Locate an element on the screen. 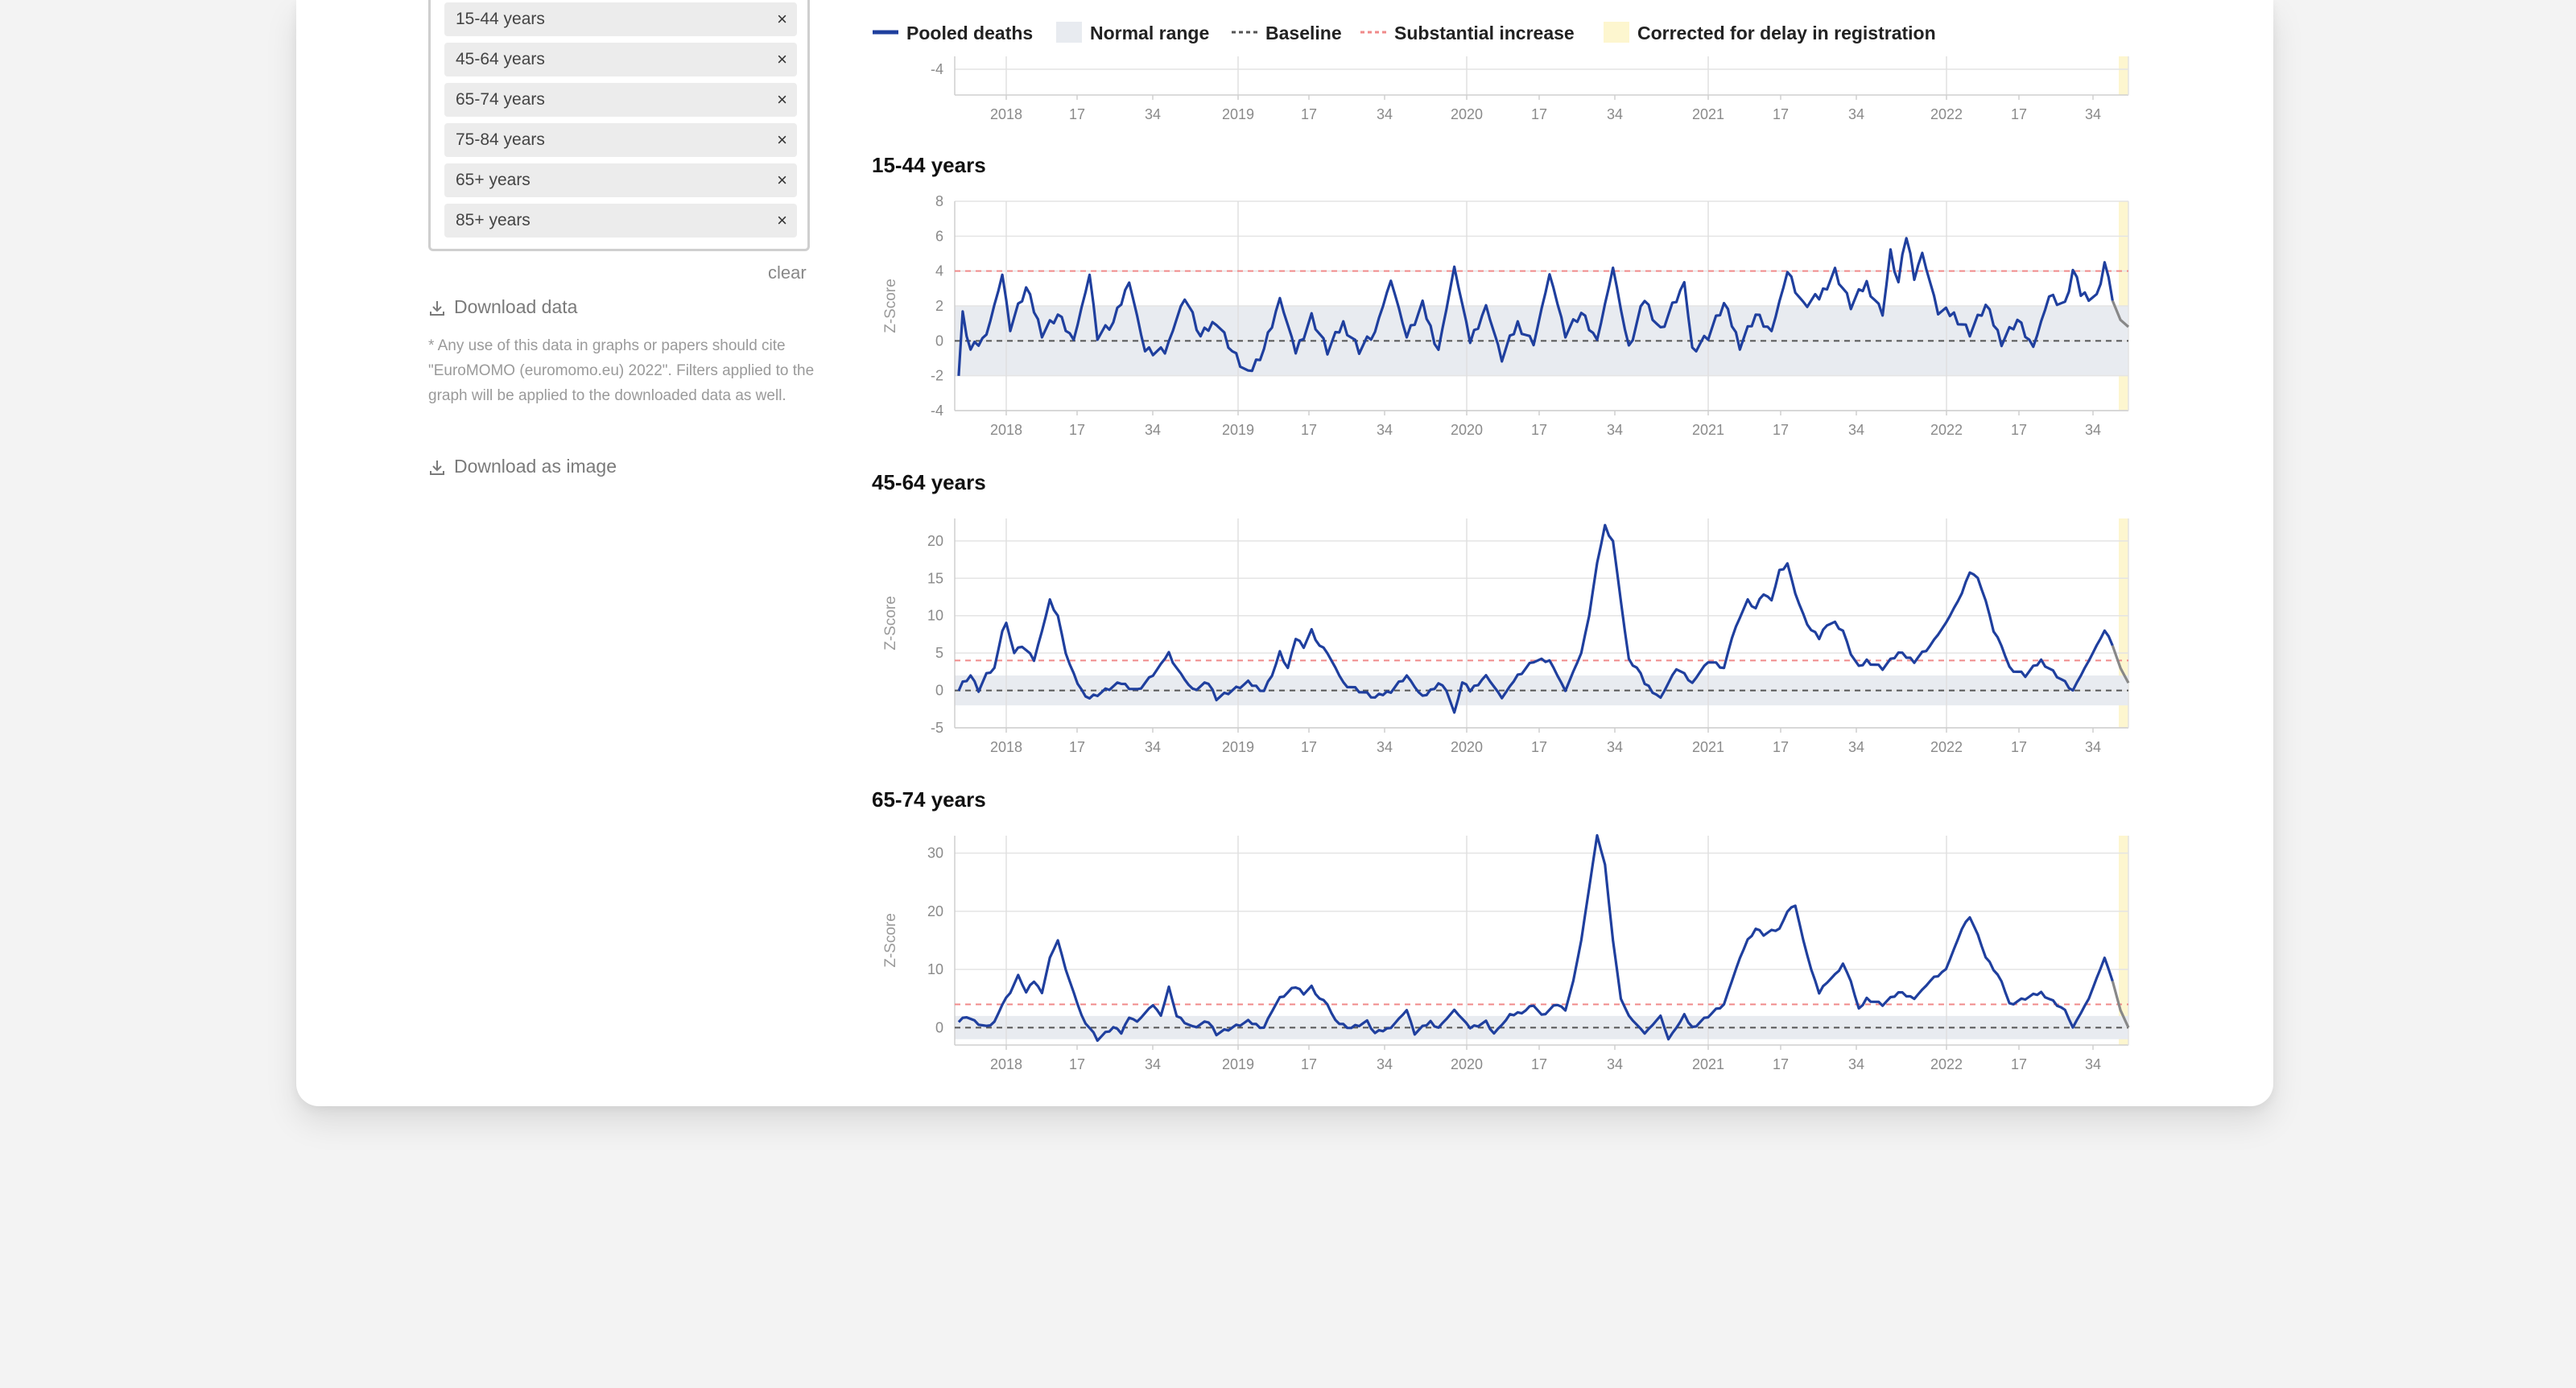 This screenshot has width=2576, height=1388. clear-filters-link: clear is located at coordinates (787, 272).